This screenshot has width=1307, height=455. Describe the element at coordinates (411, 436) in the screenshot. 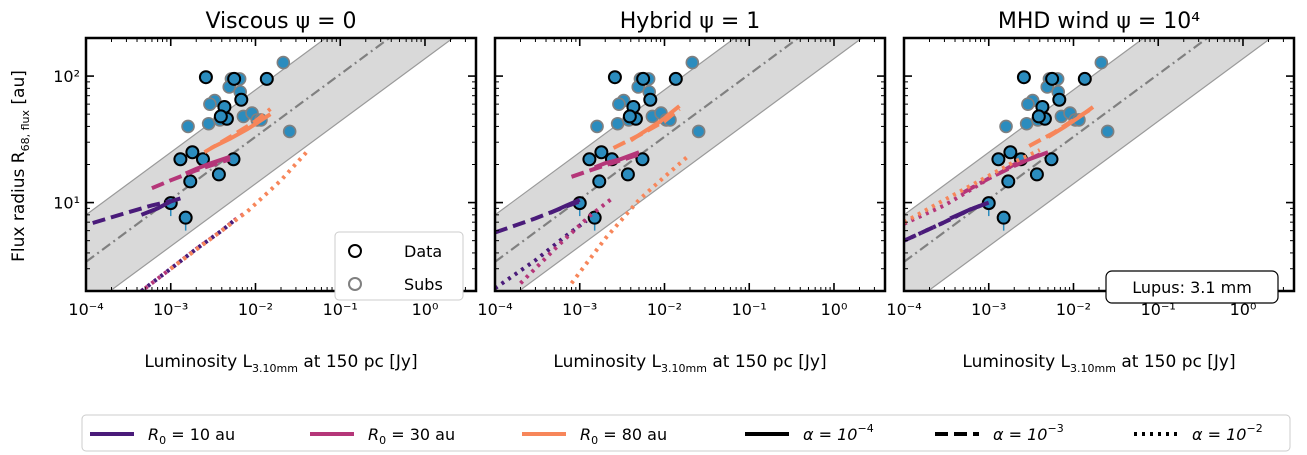

I see `bottom-legend-label: R0 = 30 au` at that location.